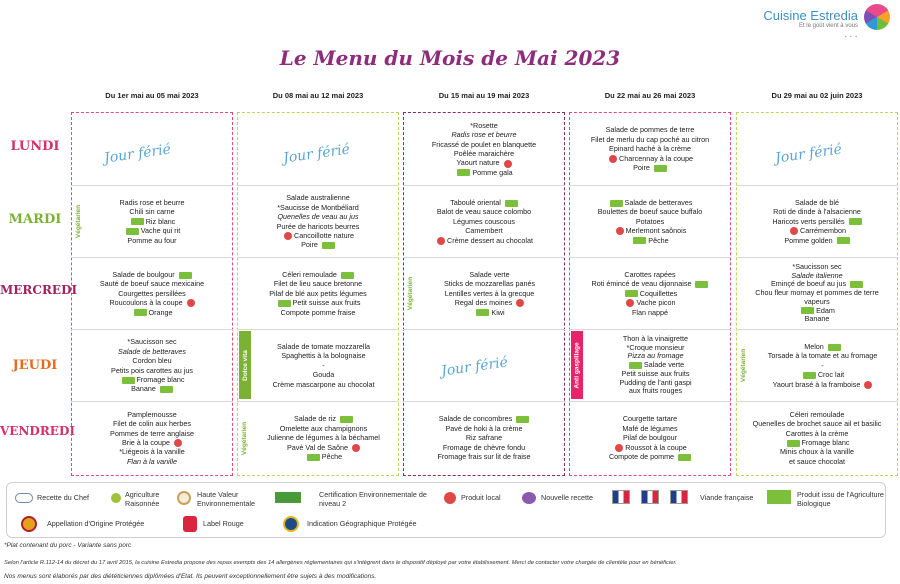 The image size is (900, 584). I want to click on dish-row: Salade verte, so click(655, 365).